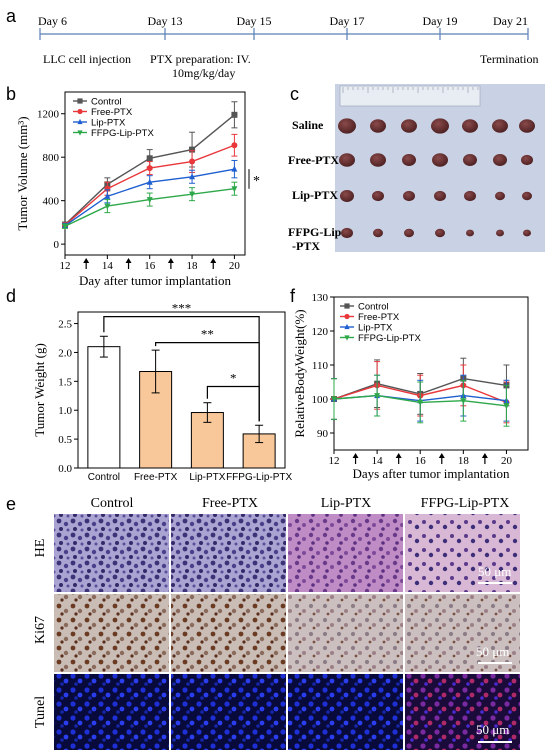 This screenshot has height=756, width=550. Describe the element at coordinates (345, 553) in the screenshot. I see `micro-he-lip-ptx` at that location.